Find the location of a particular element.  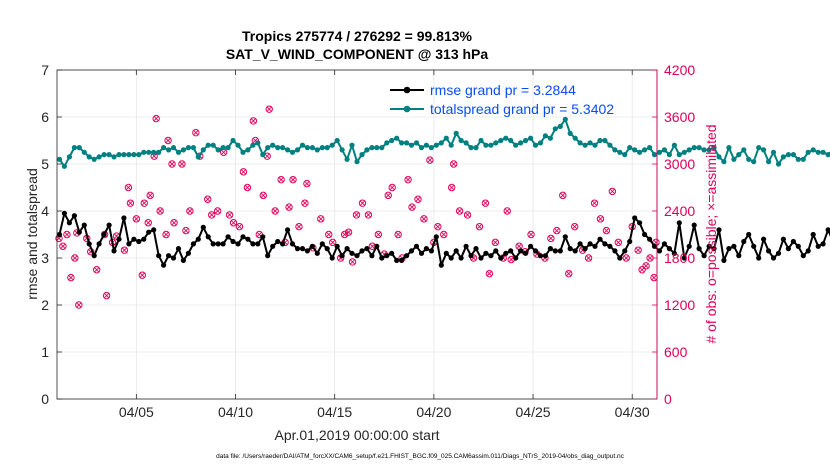

y-left-tick-label: 1 is located at coordinates (45, 352).